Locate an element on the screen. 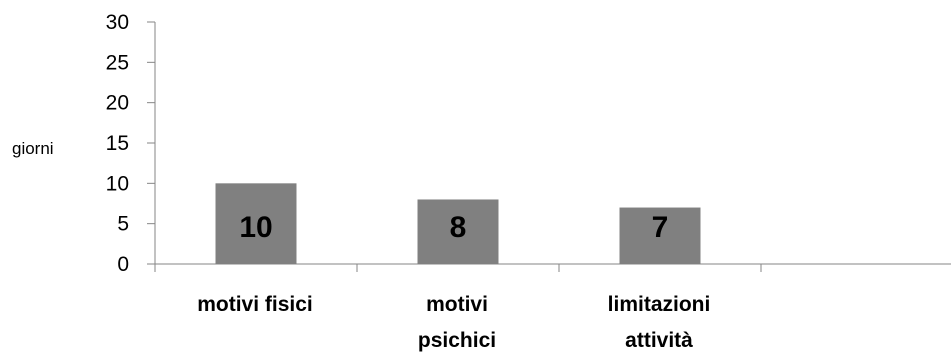 Image resolution: width=951 pixels, height=354 pixels. x-tick-label: motivi is located at coordinates (457, 304).